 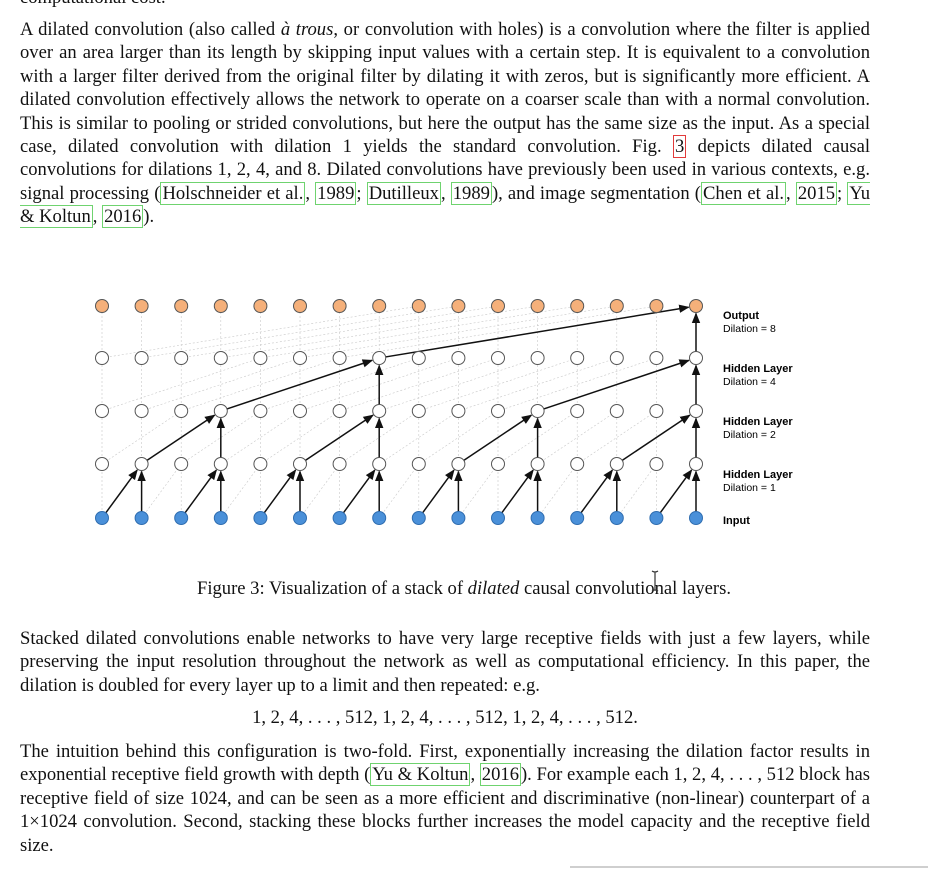 What do you see at coordinates (749, 488) in the screenshot?
I see `layer-dilation-hidden-1: Dilation = 1` at bounding box center [749, 488].